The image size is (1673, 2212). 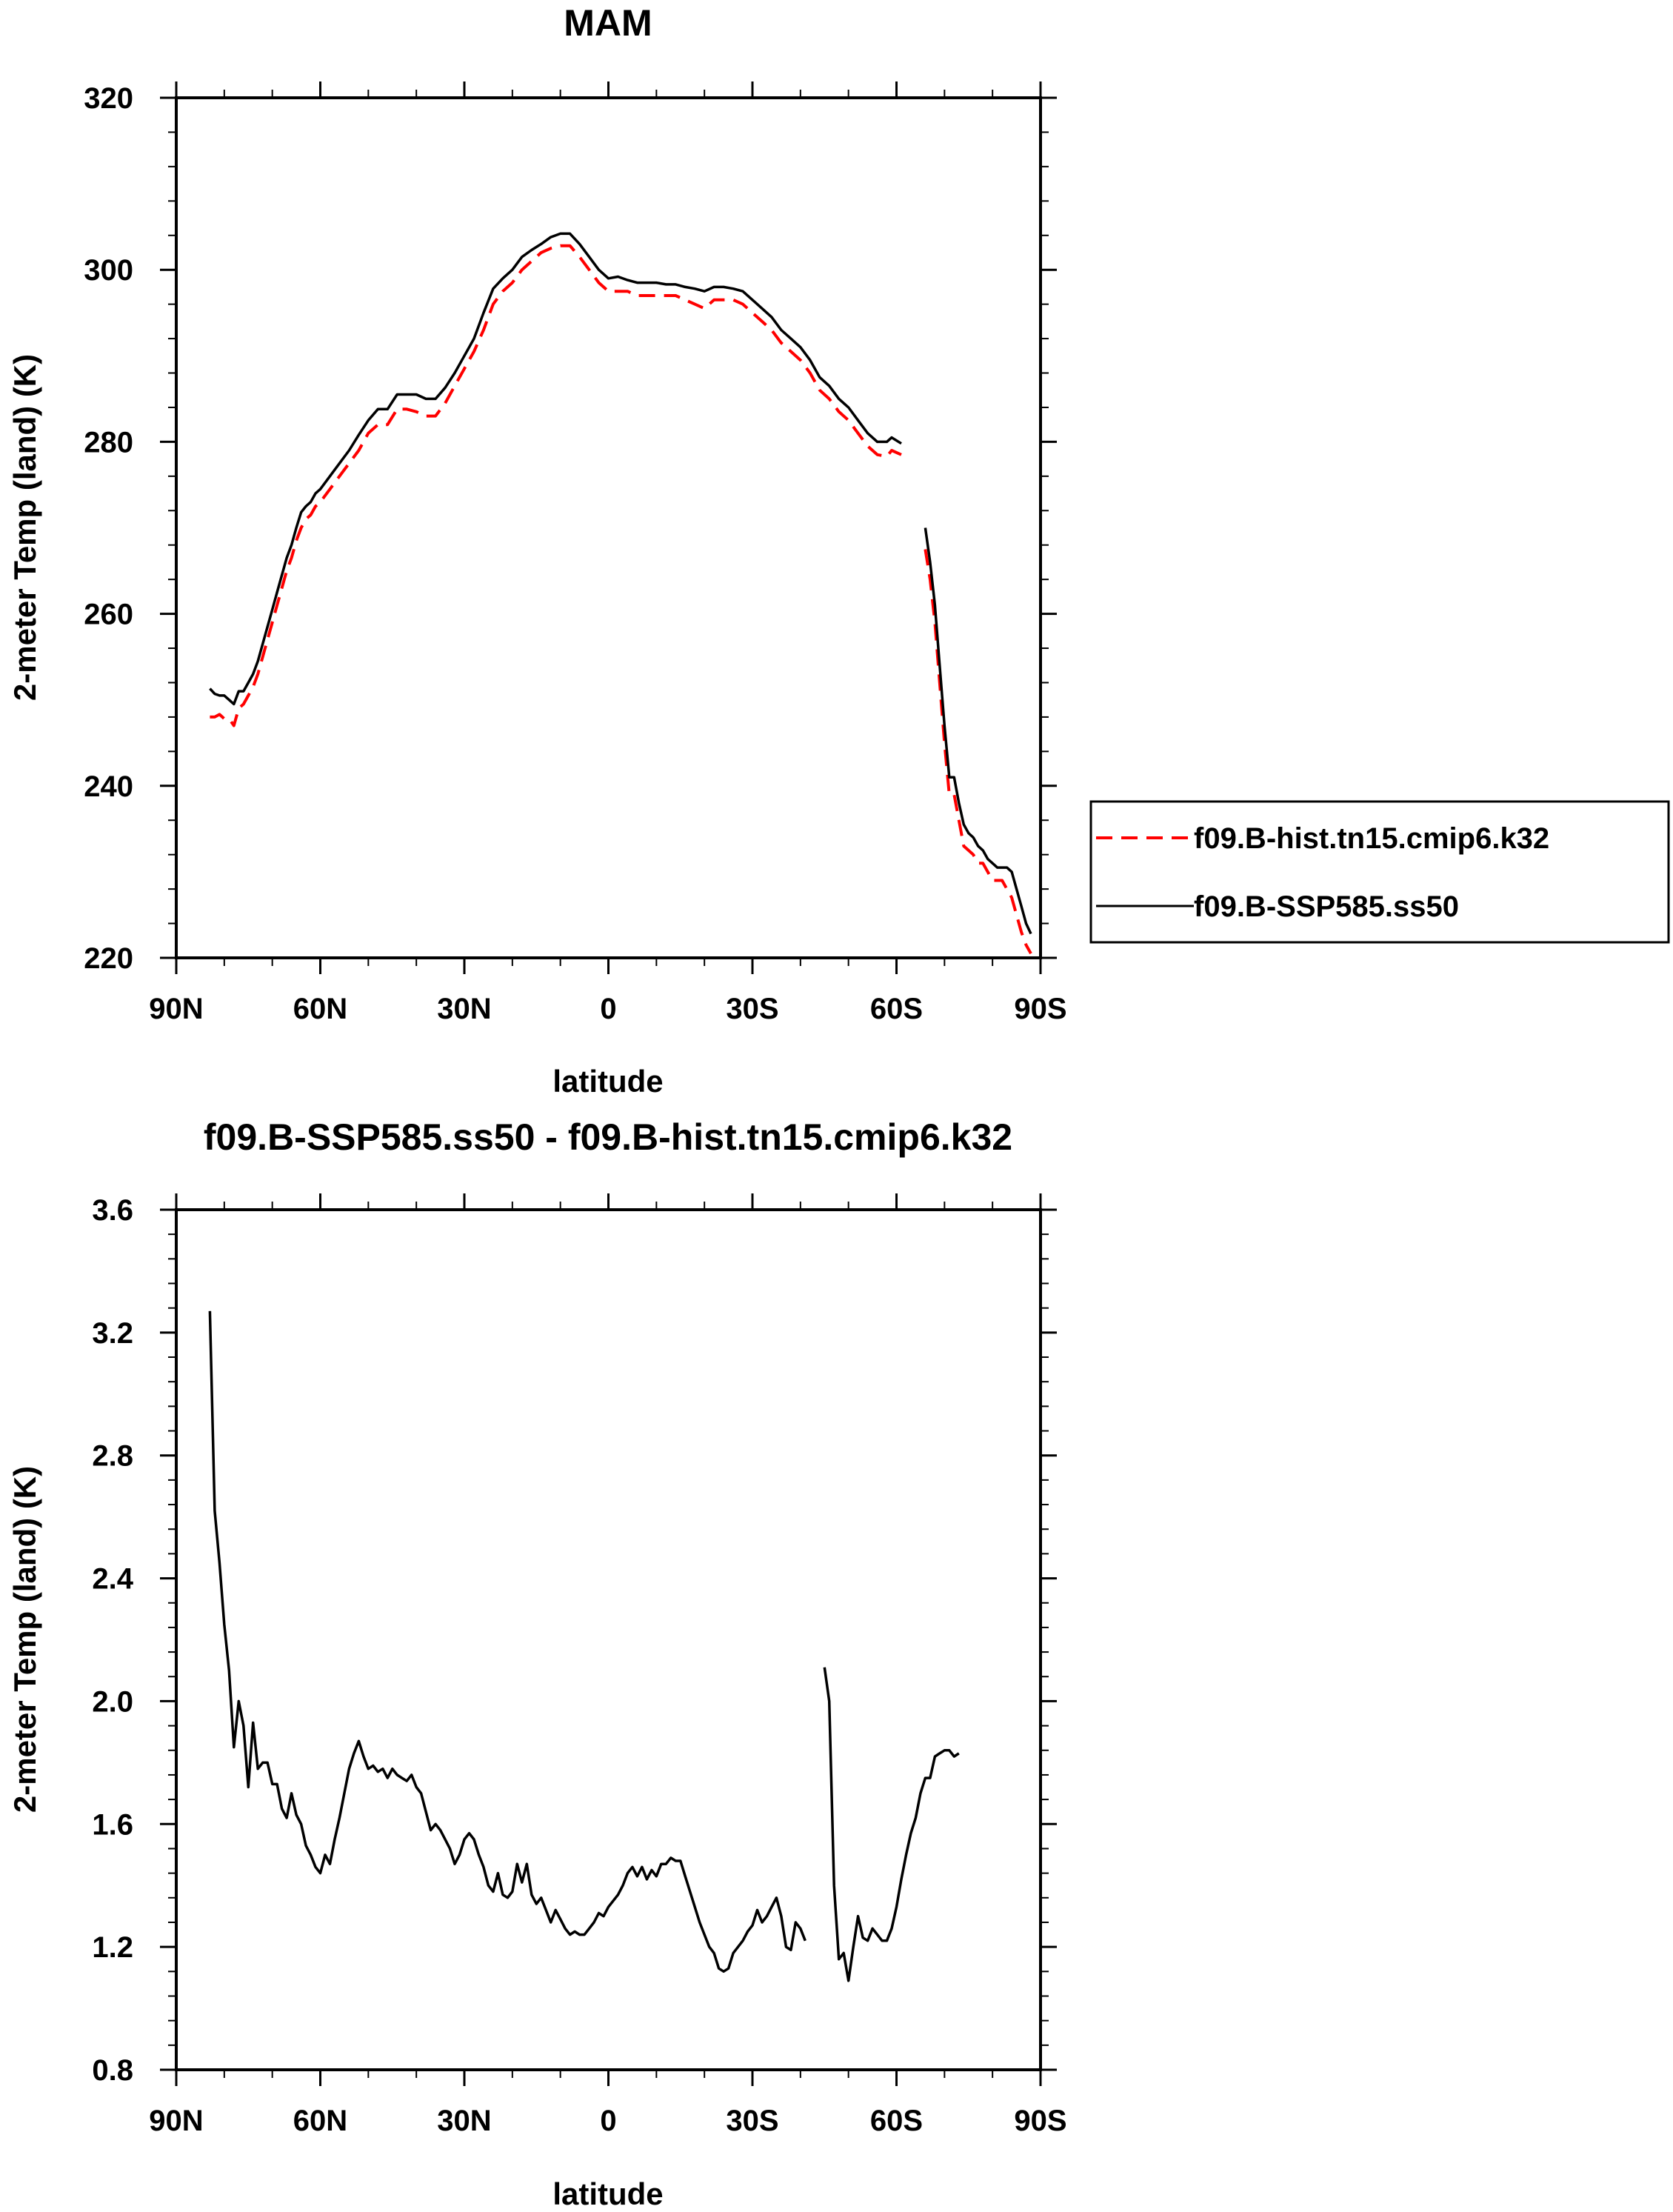 What do you see at coordinates (112, 1824) in the screenshot?
I see `y-tick-label: 1.6` at bounding box center [112, 1824].